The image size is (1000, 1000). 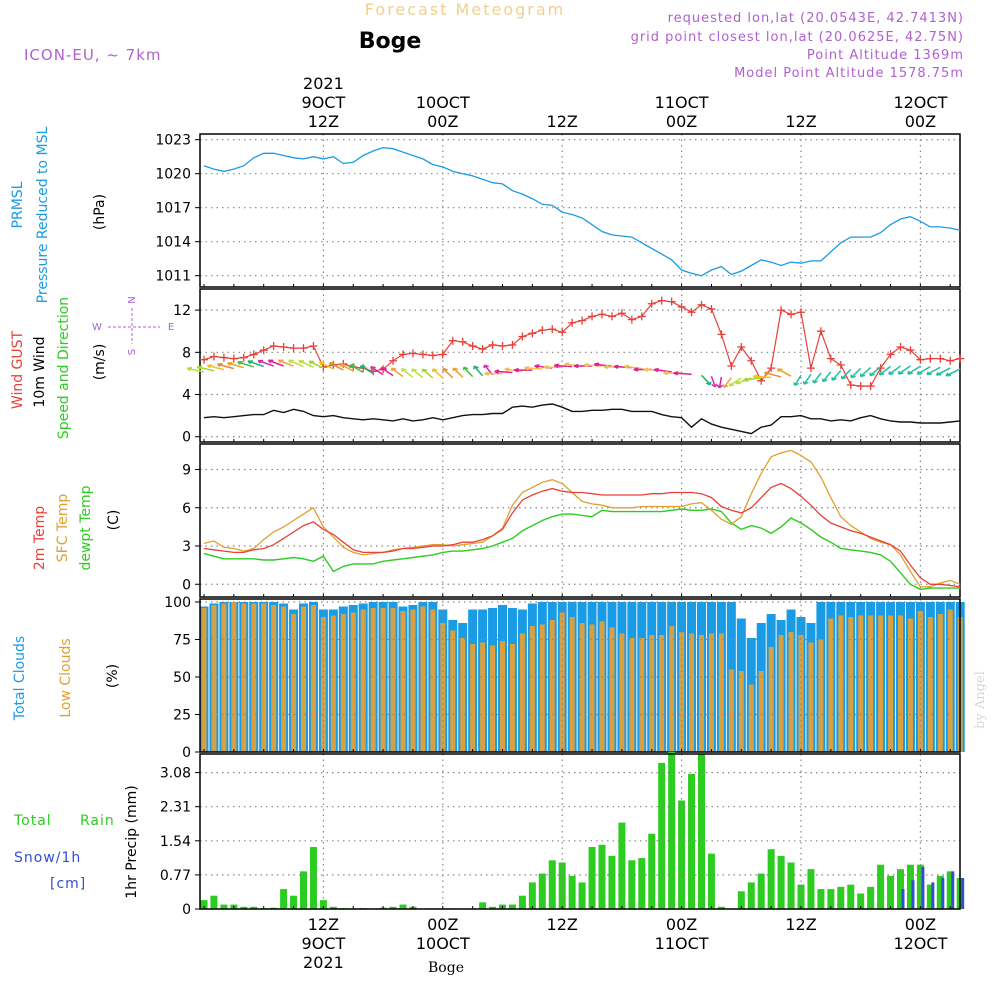 What do you see at coordinates (100, 362) in the screenshot?
I see `wind-unit-label: (m/s)` at bounding box center [100, 362].